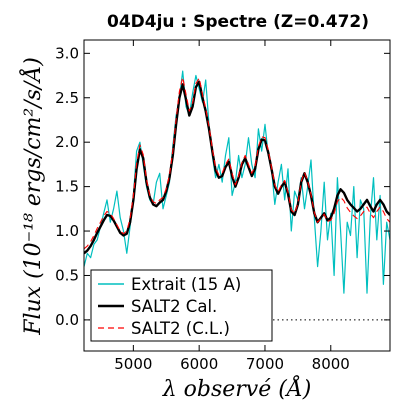 The image size is (400, 400). What do you see at coordinates (174, 306) in the screenshot?
I see `legend-label-salt2-cal: SALT2 Cal.` at bounding box center [174, 306].